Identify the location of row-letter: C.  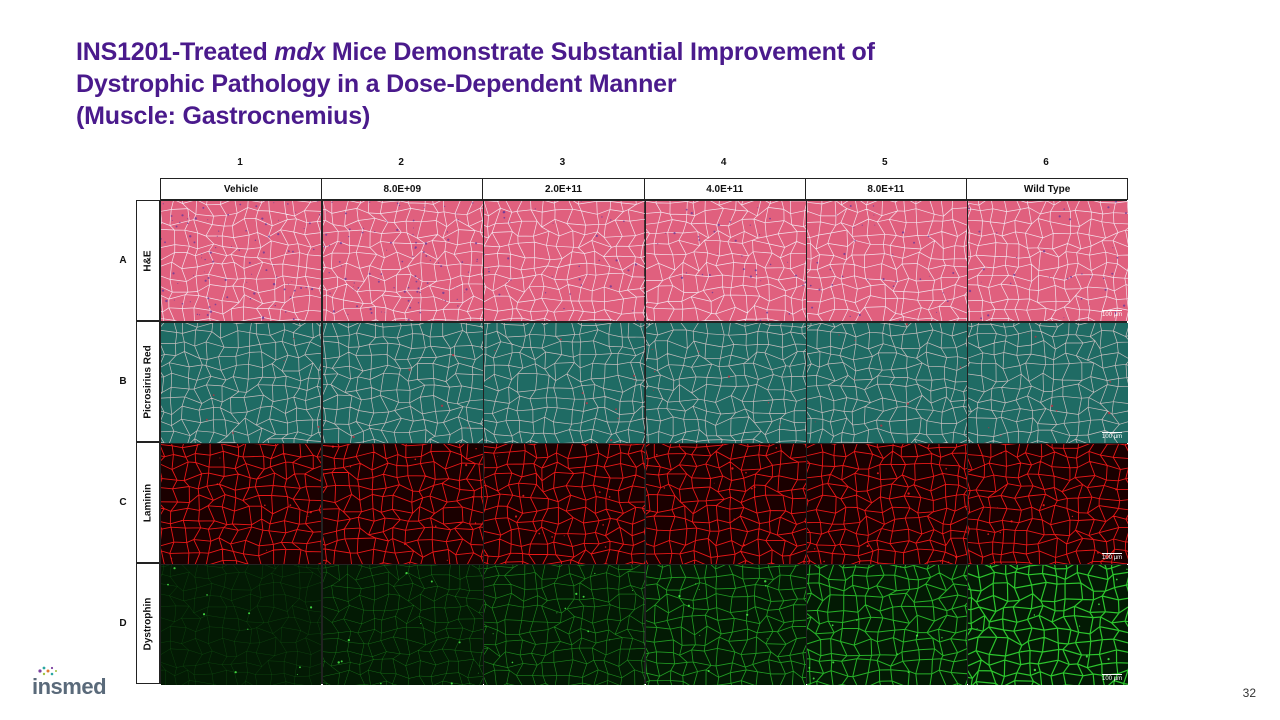
(123, 502).